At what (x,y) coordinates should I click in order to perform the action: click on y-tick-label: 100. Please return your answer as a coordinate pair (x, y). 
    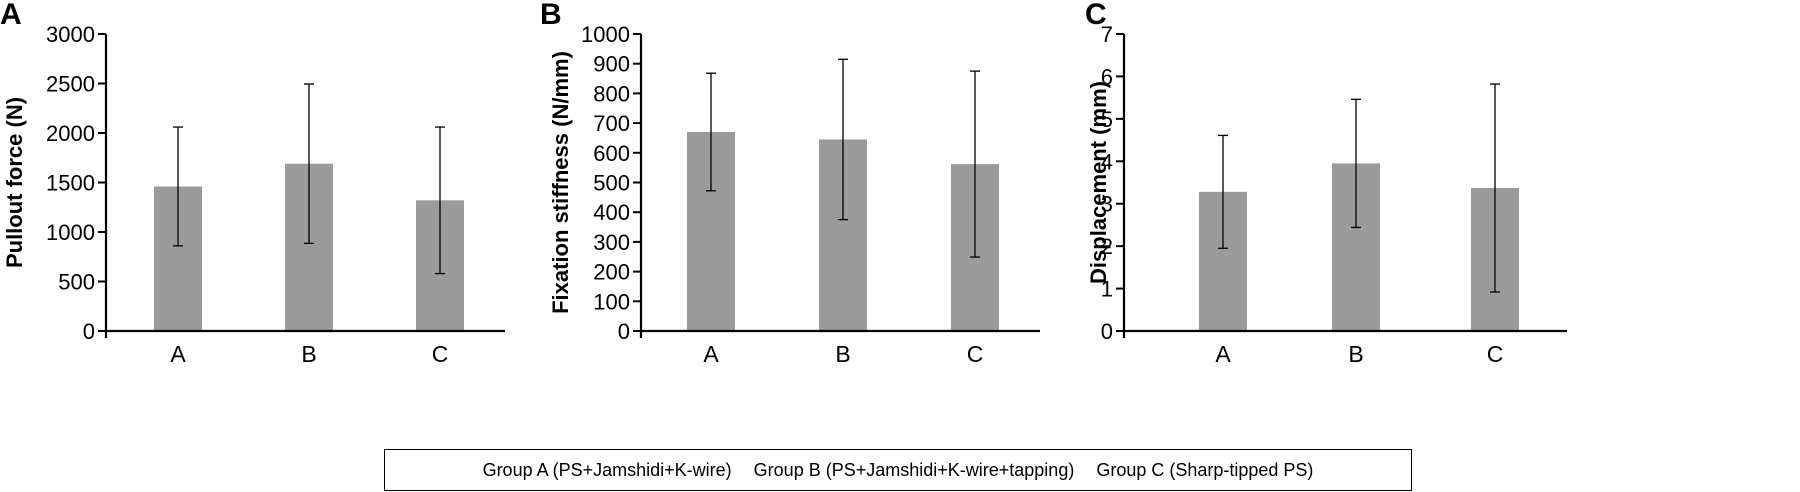
    Looking at the image, I should click on (611, 301).